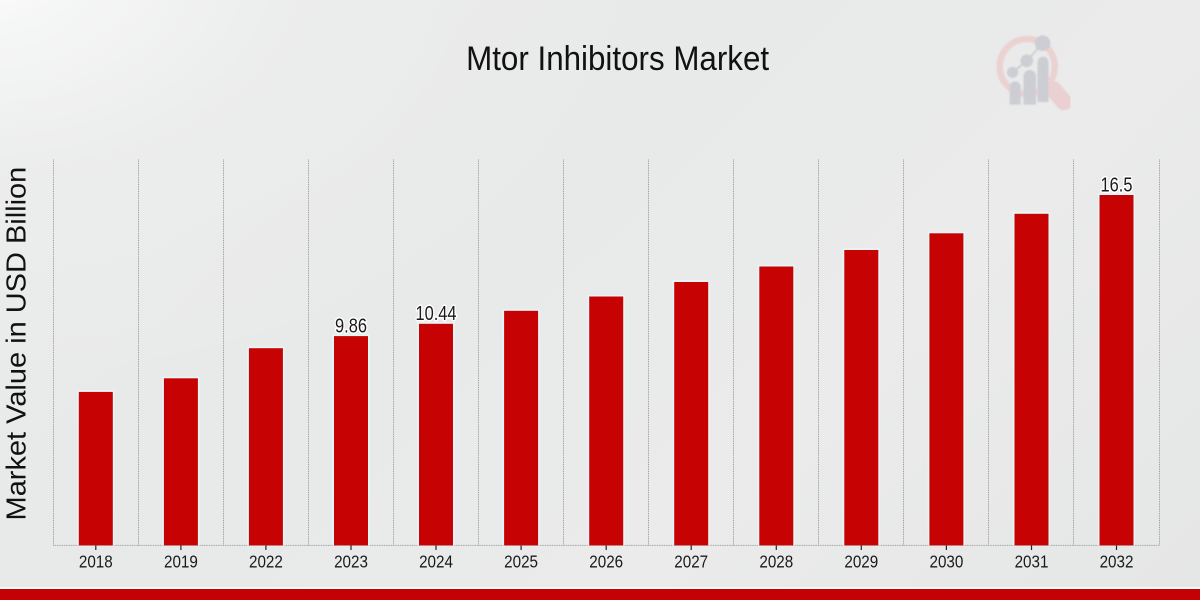 This screenshot has height=600, width=1200. Describe the element at coordinates (436, 561) in the screenshot. I see `svg-text: 2024` at that location.